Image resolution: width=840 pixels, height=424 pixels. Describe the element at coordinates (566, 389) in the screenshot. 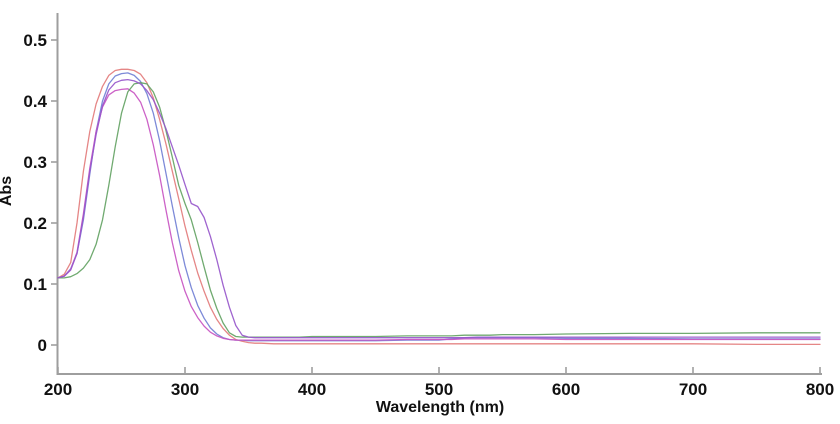

I see `x-tick-label: 600` at that location.